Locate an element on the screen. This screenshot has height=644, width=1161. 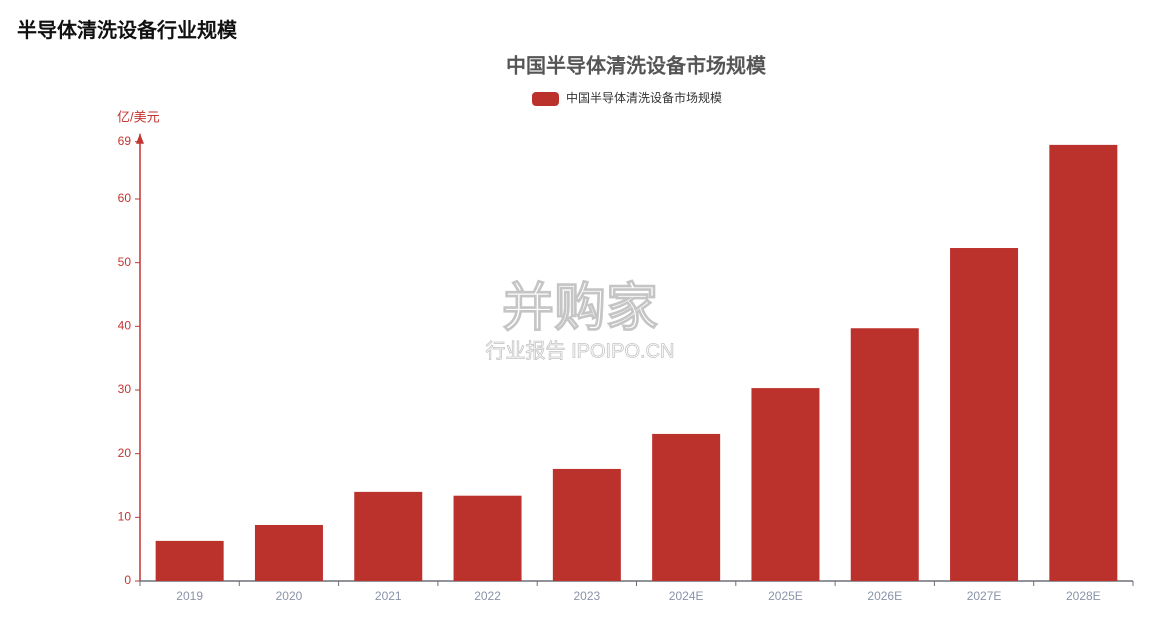
x-tick-label: 2027E is located at coordinates (984, 596).